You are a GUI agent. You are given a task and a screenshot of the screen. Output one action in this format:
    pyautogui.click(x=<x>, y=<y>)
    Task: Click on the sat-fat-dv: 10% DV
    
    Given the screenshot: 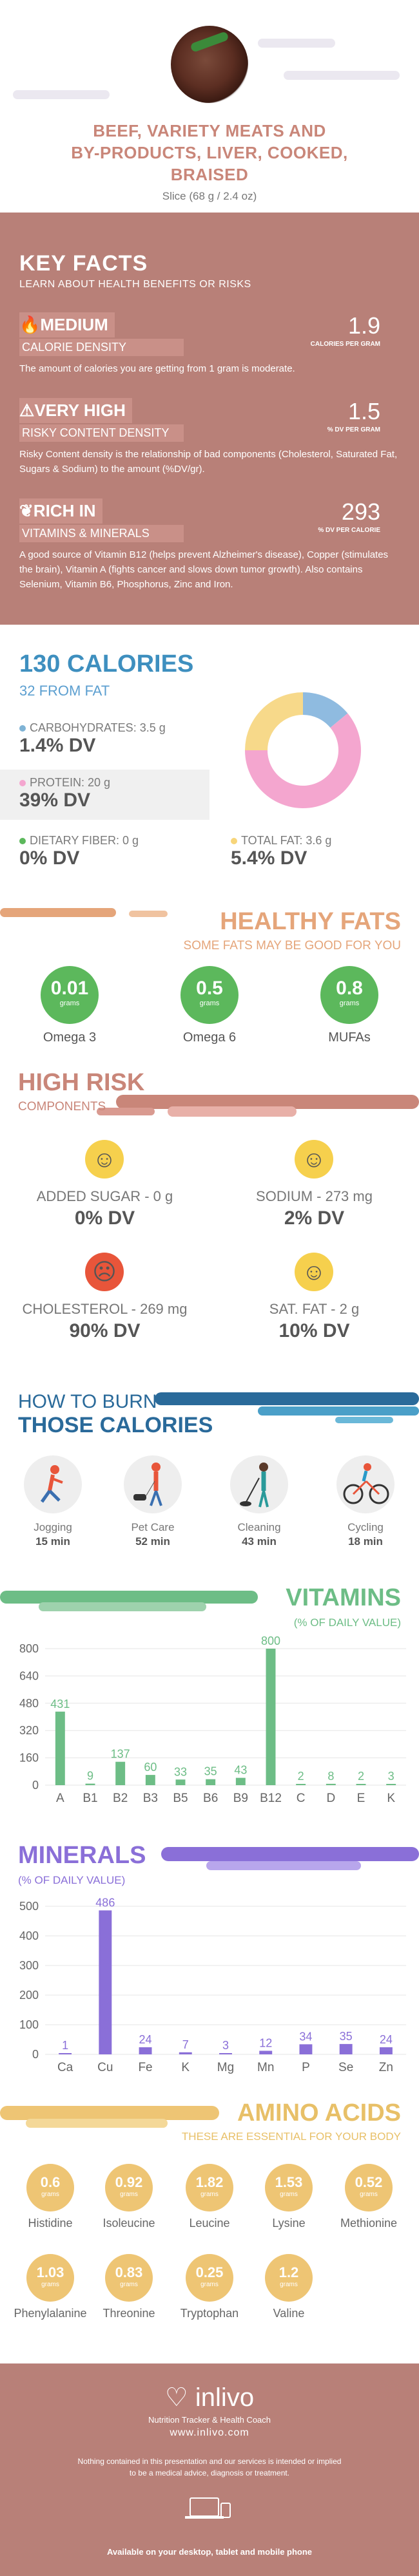 What is the action you would take?
    pyautogui.click(x=314, y=1331)
    